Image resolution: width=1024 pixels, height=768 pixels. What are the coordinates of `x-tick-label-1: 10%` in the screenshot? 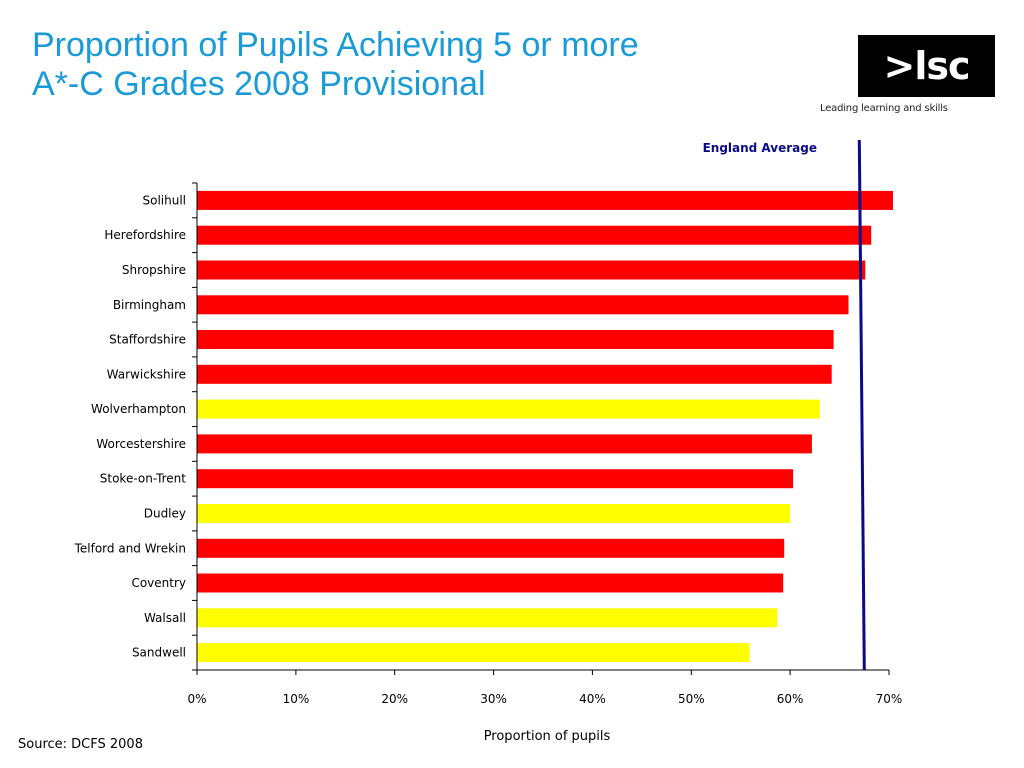 It's located at (296, 699).